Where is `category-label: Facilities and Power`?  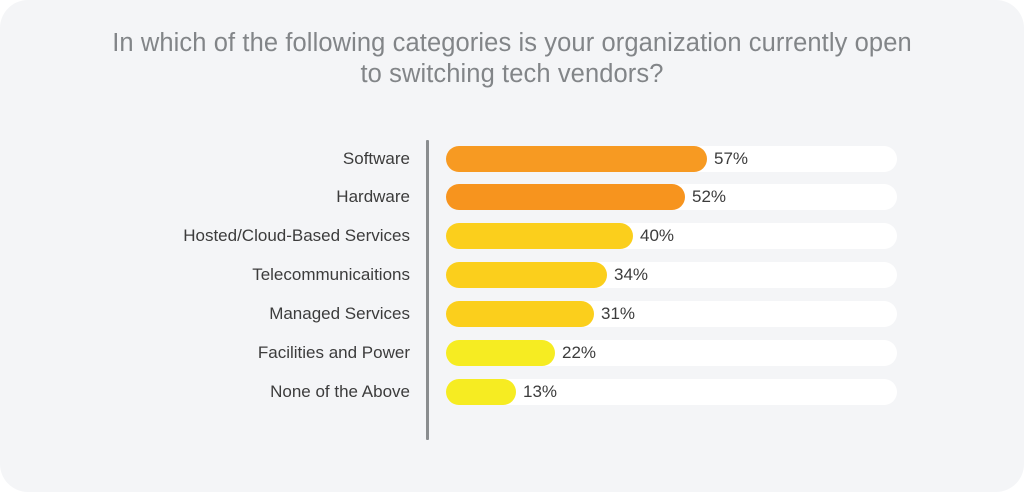
category-label: Facilities and Power is located at coordinates (333, 352).